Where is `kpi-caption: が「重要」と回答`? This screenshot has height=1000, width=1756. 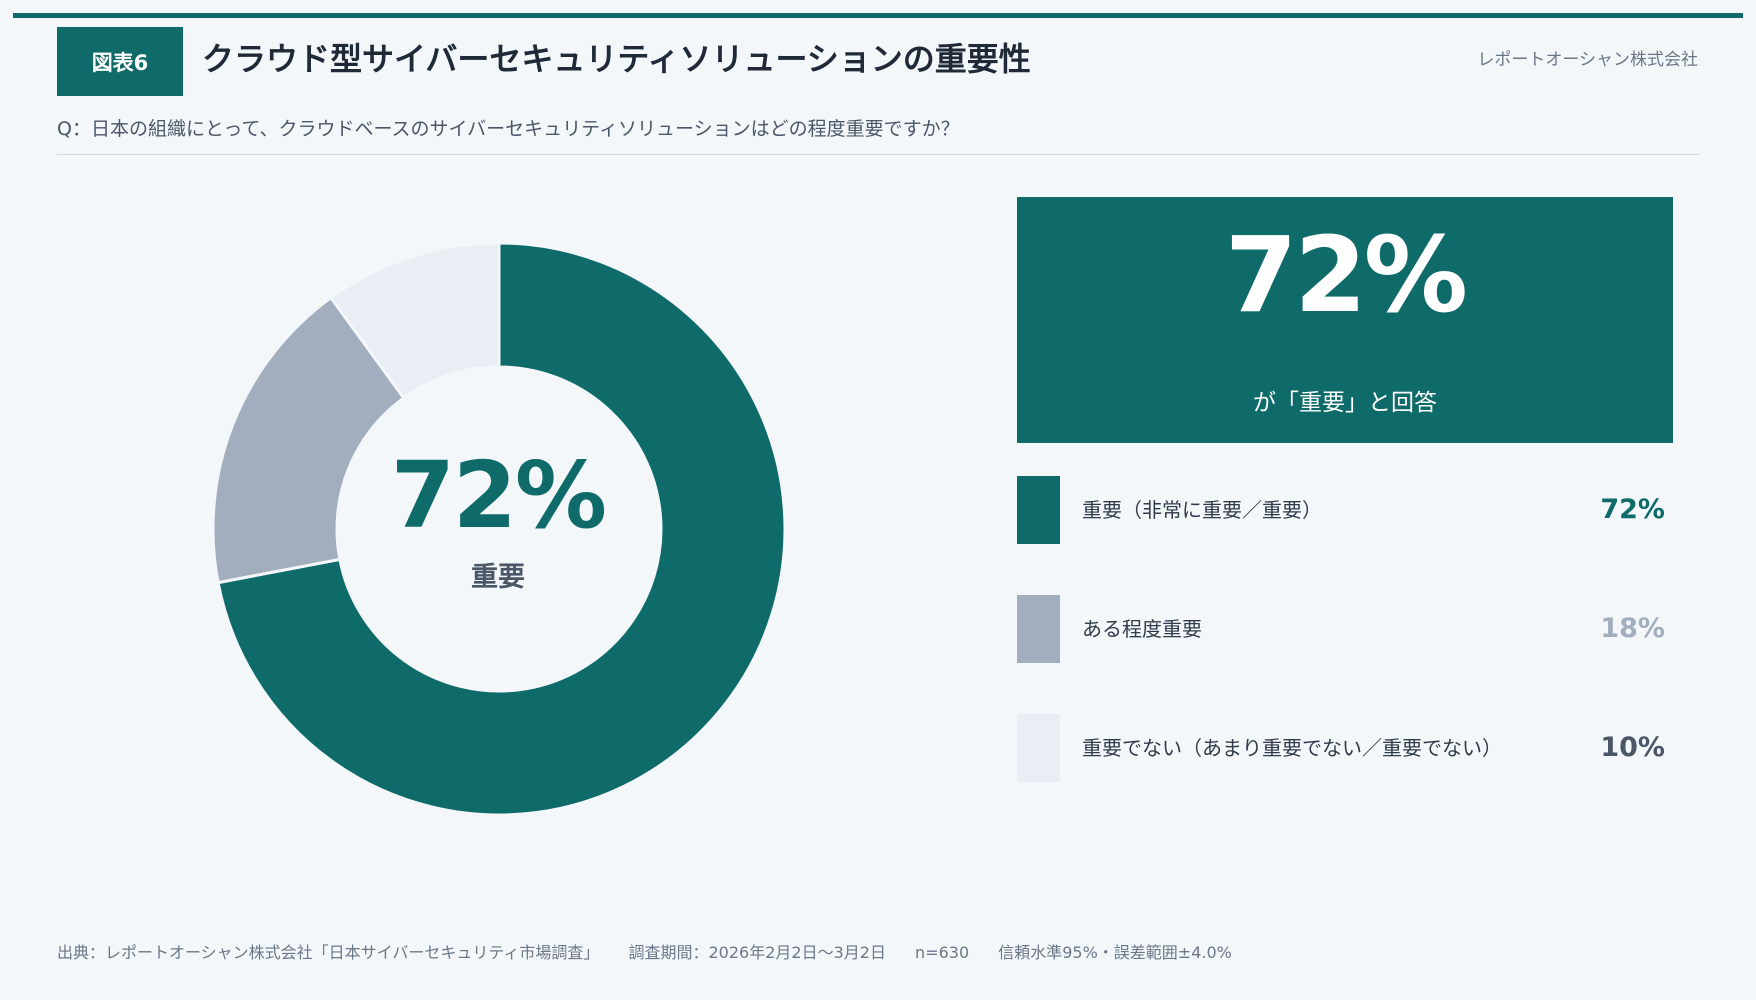
kpi-caption: が「重要」と回答 is located at coordinates (1345, 403).